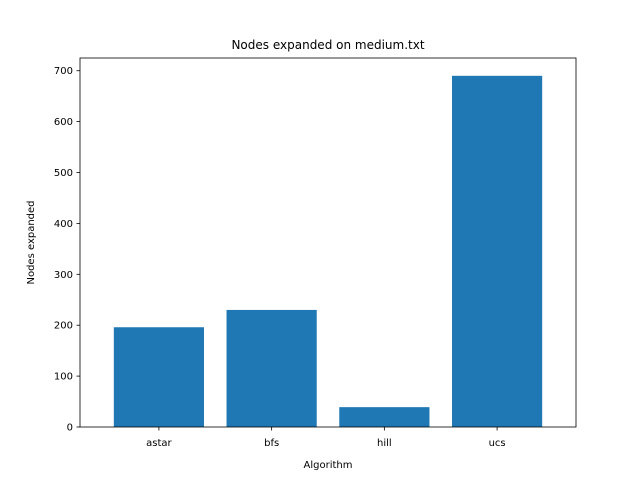 This screenshot has height=485, width=640. I want to click on y-ticks: 0 100 200 300 400 500 600 700, so click(67, 250).